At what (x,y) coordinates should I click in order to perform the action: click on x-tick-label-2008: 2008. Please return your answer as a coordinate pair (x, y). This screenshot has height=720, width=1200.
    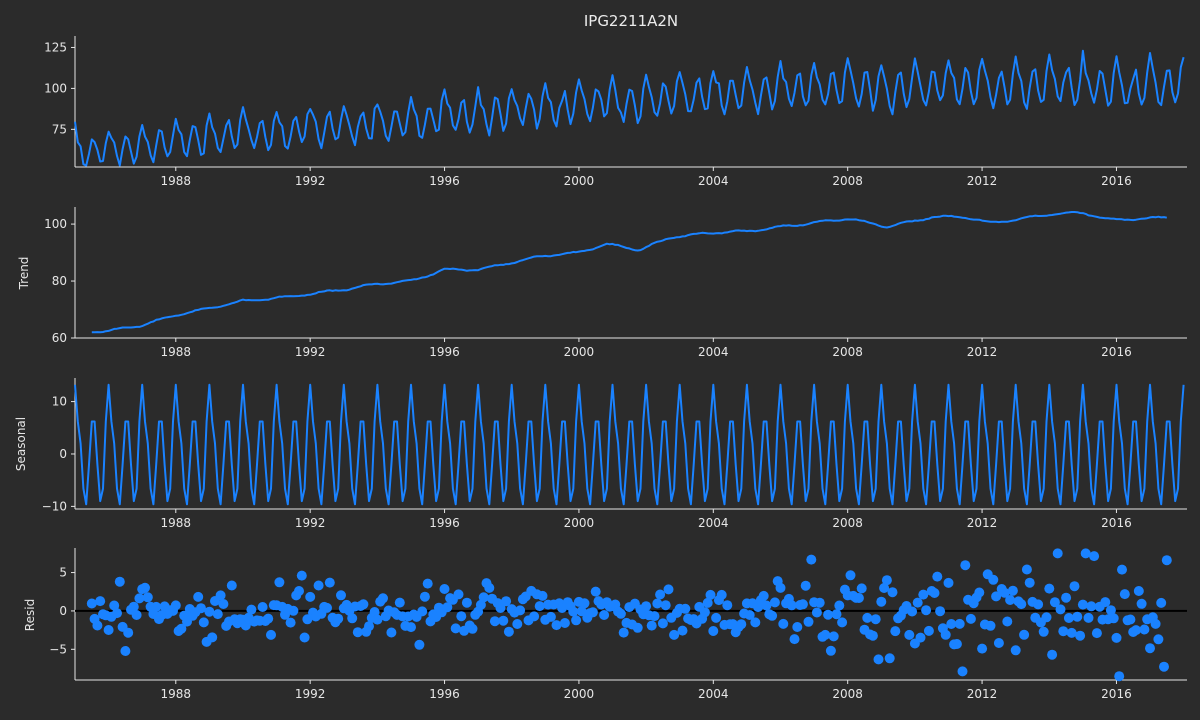
    Looking at the image, I should click on (847, 523).